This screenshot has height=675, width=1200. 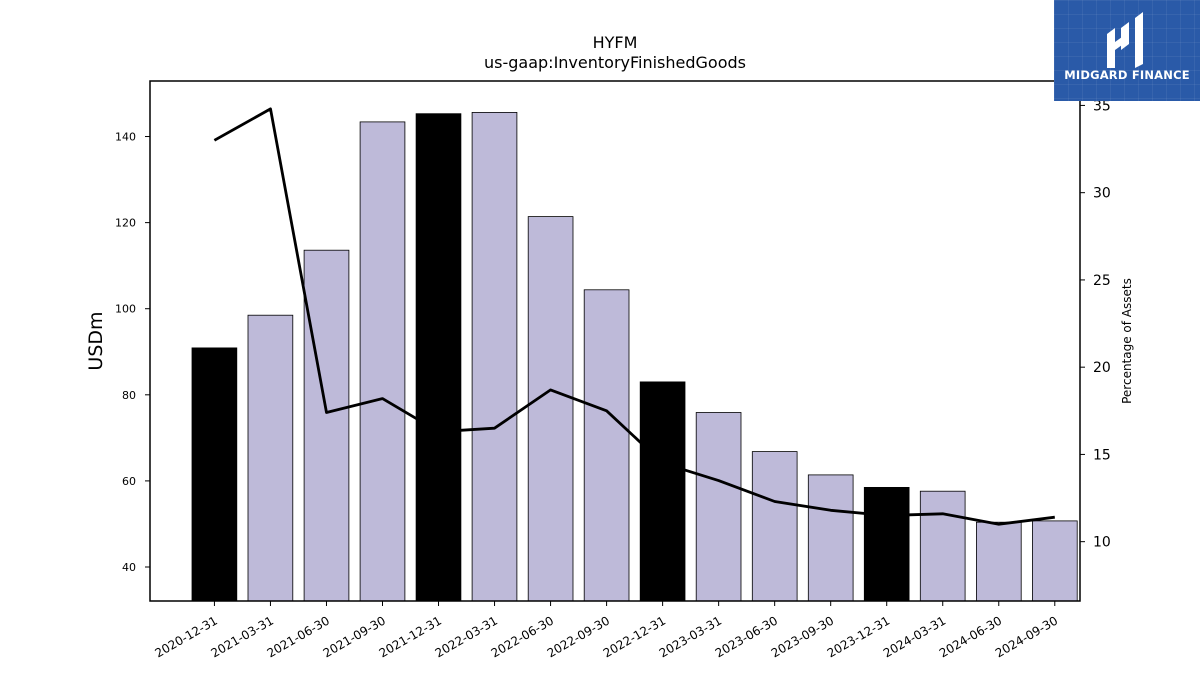 What do you see at coordinates (1102, 455) in the screenshot?
I see `y2-tick-label: 15` at bounding box center [1102, 455].